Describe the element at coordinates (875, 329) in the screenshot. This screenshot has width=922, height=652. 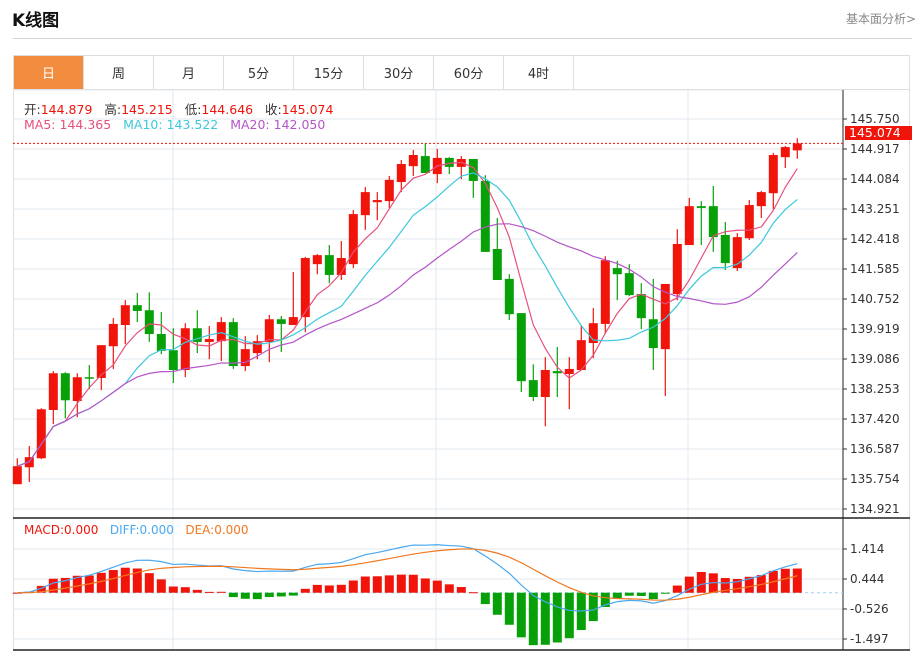
I see `price-tick-label: 139.919` at that location.